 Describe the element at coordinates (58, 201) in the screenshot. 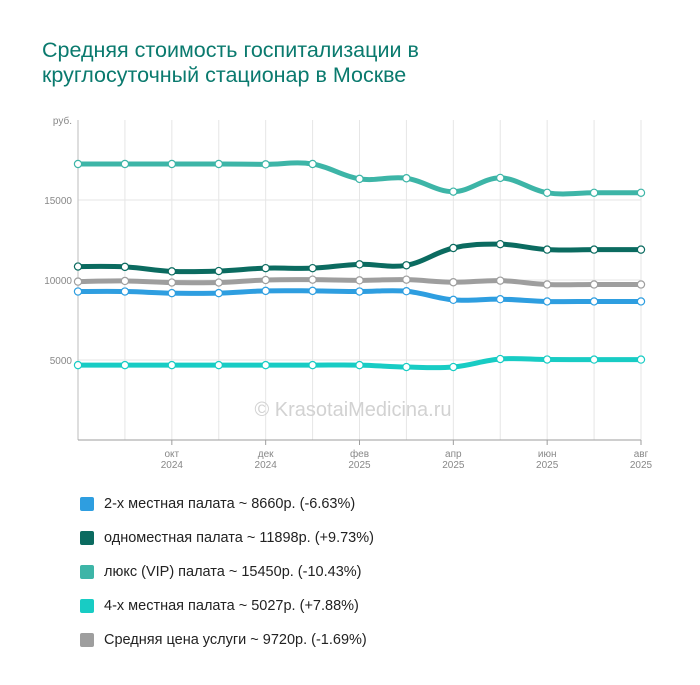

I see `y-tick-label: 15000` at that location.